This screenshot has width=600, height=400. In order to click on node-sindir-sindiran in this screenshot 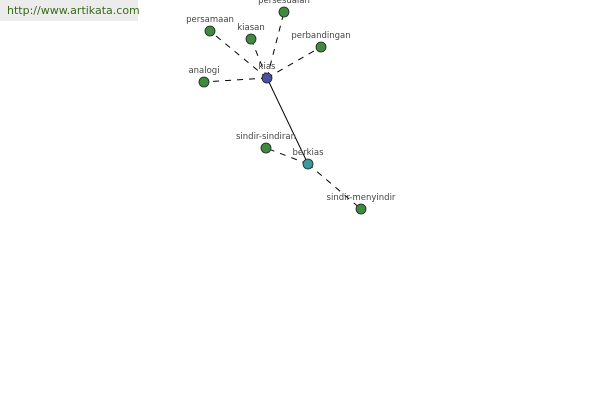, I will do `click(266, 148)`.